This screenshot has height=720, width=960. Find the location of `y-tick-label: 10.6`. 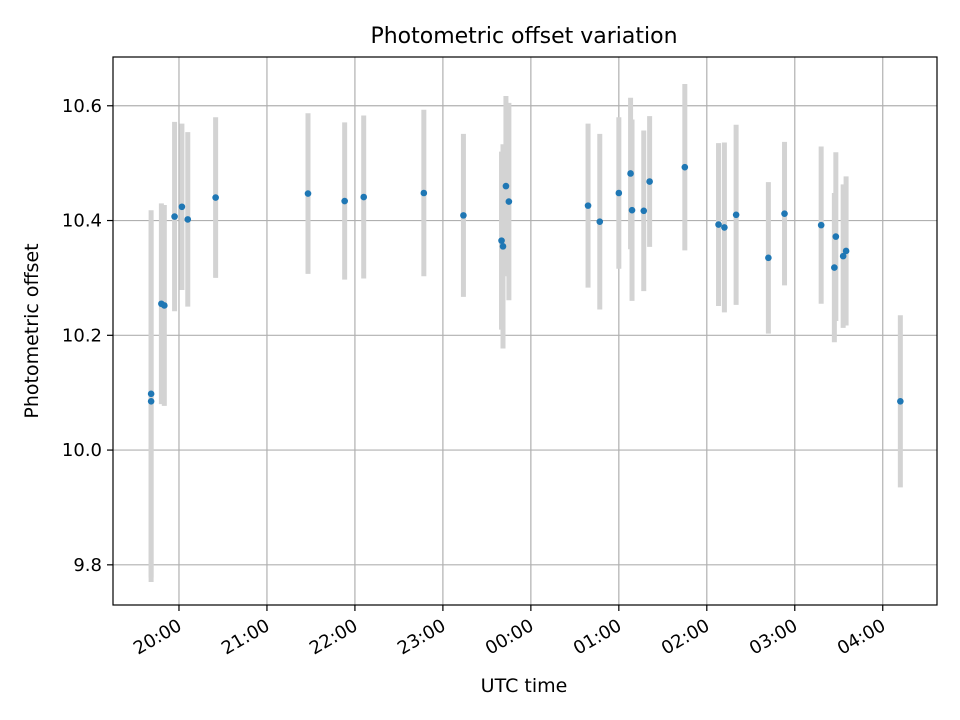

y-tick-label: 10.6 is located at coordinates (82, 106).